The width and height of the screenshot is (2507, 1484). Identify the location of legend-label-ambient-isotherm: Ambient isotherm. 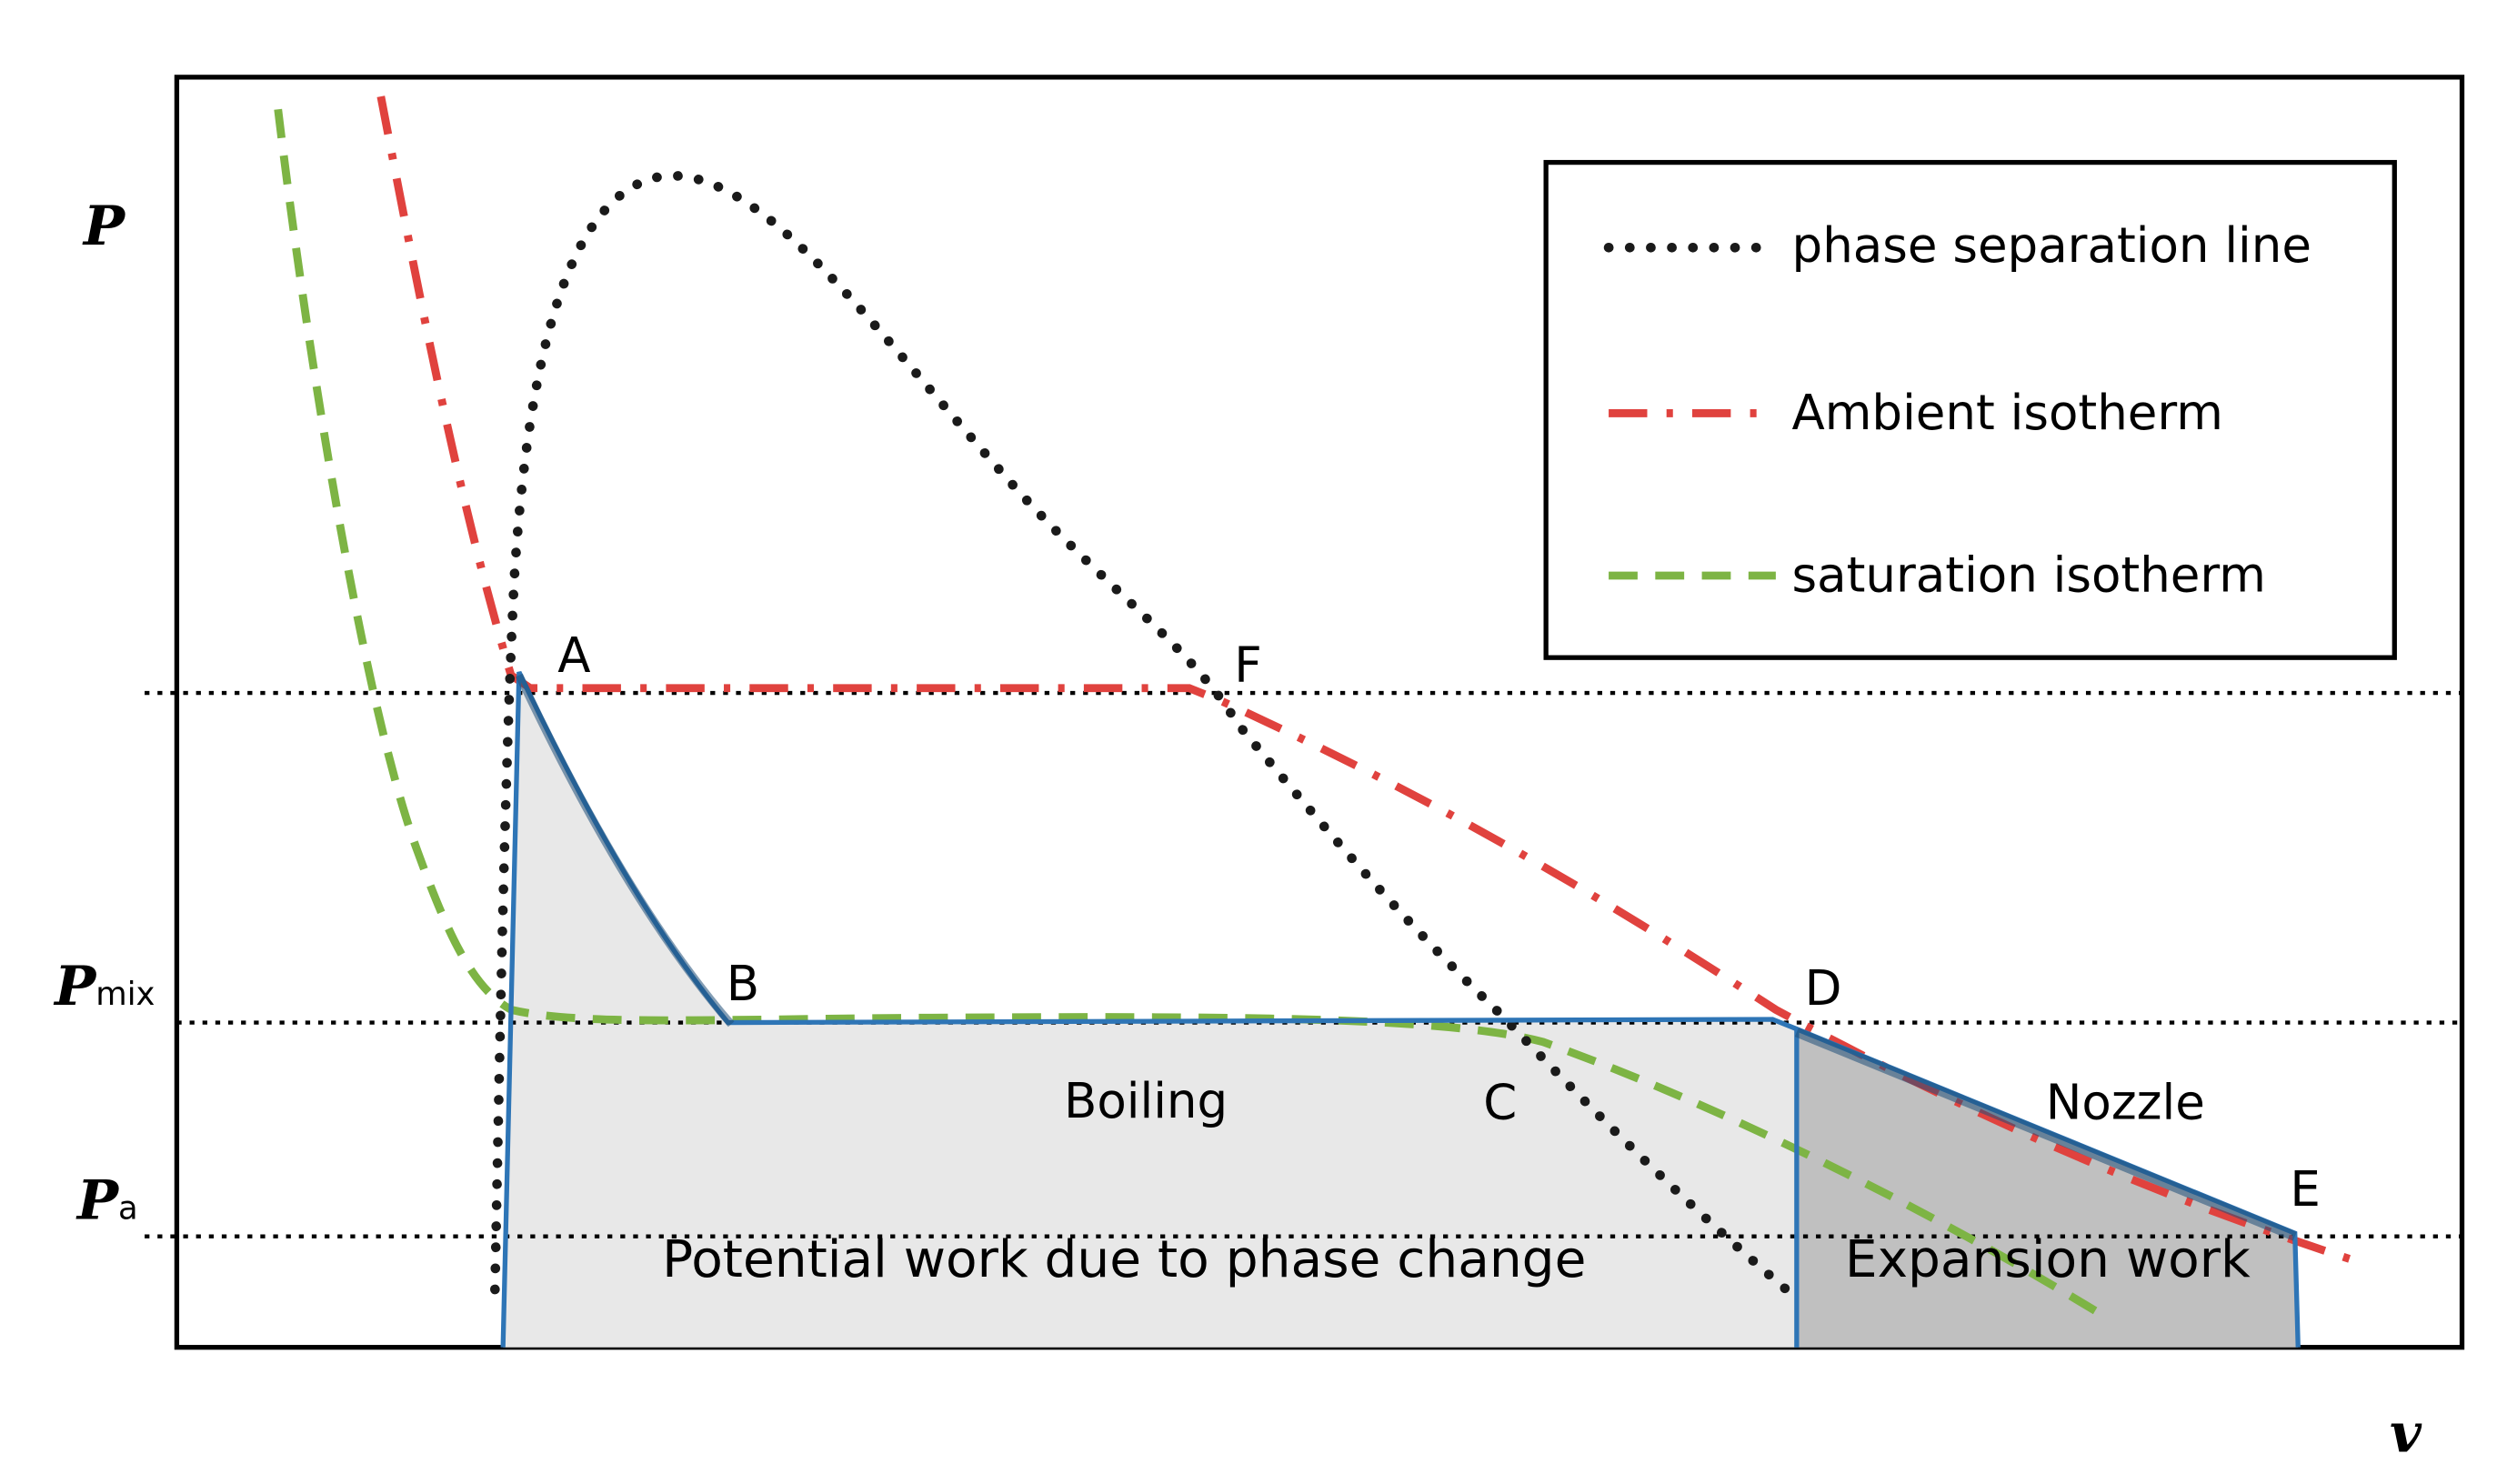
(2008, 413).